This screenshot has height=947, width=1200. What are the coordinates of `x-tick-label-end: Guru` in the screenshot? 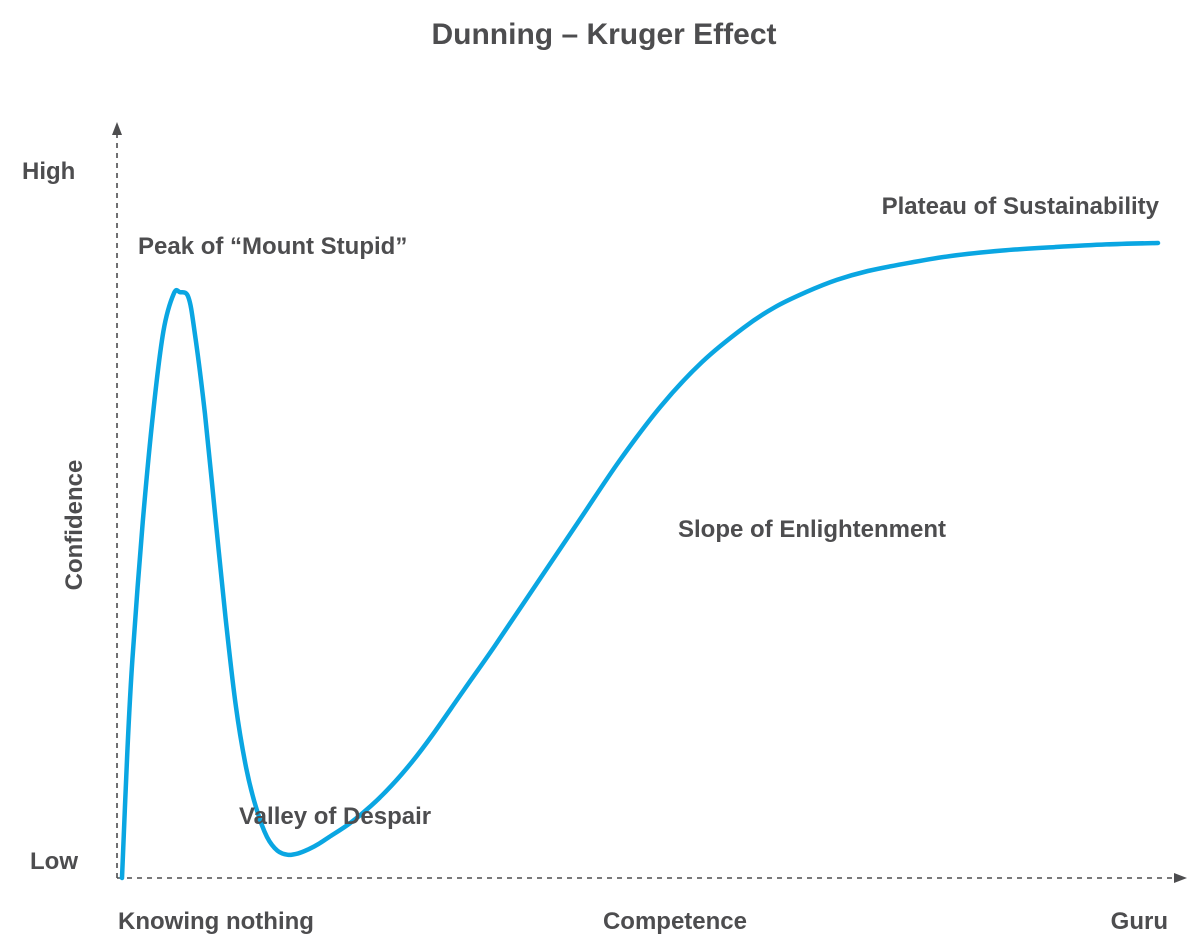 It's located at (1139, 921).